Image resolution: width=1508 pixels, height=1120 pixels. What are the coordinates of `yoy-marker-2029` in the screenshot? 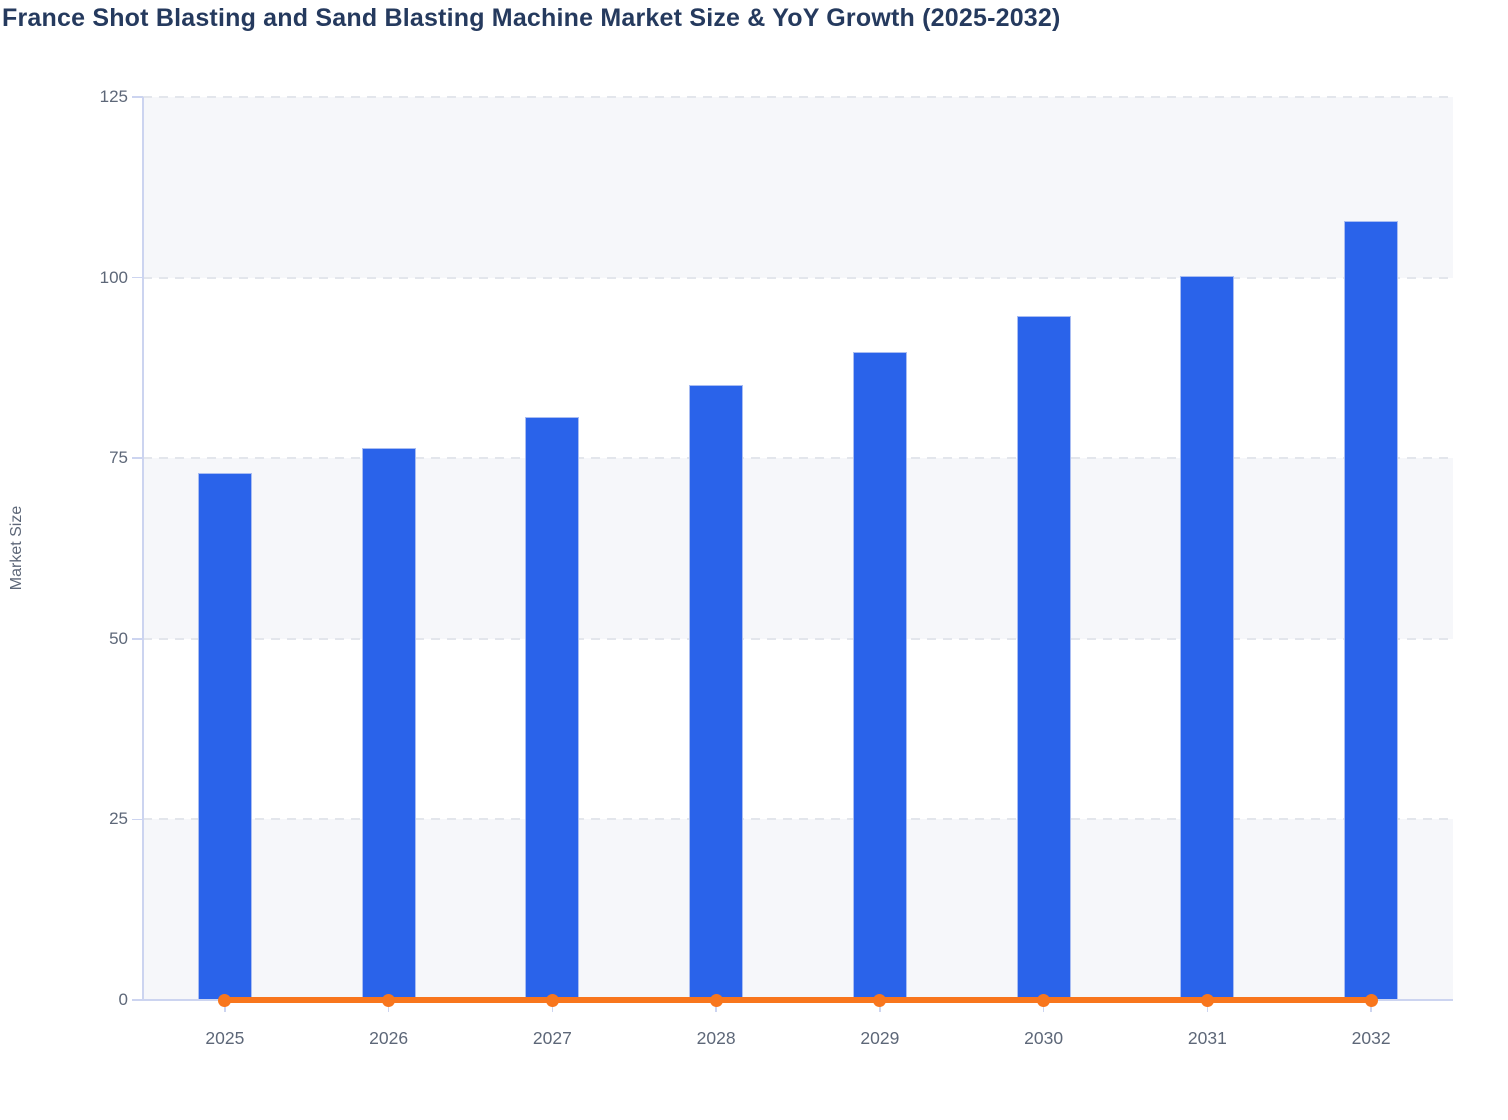 It's located at (880, 1000).